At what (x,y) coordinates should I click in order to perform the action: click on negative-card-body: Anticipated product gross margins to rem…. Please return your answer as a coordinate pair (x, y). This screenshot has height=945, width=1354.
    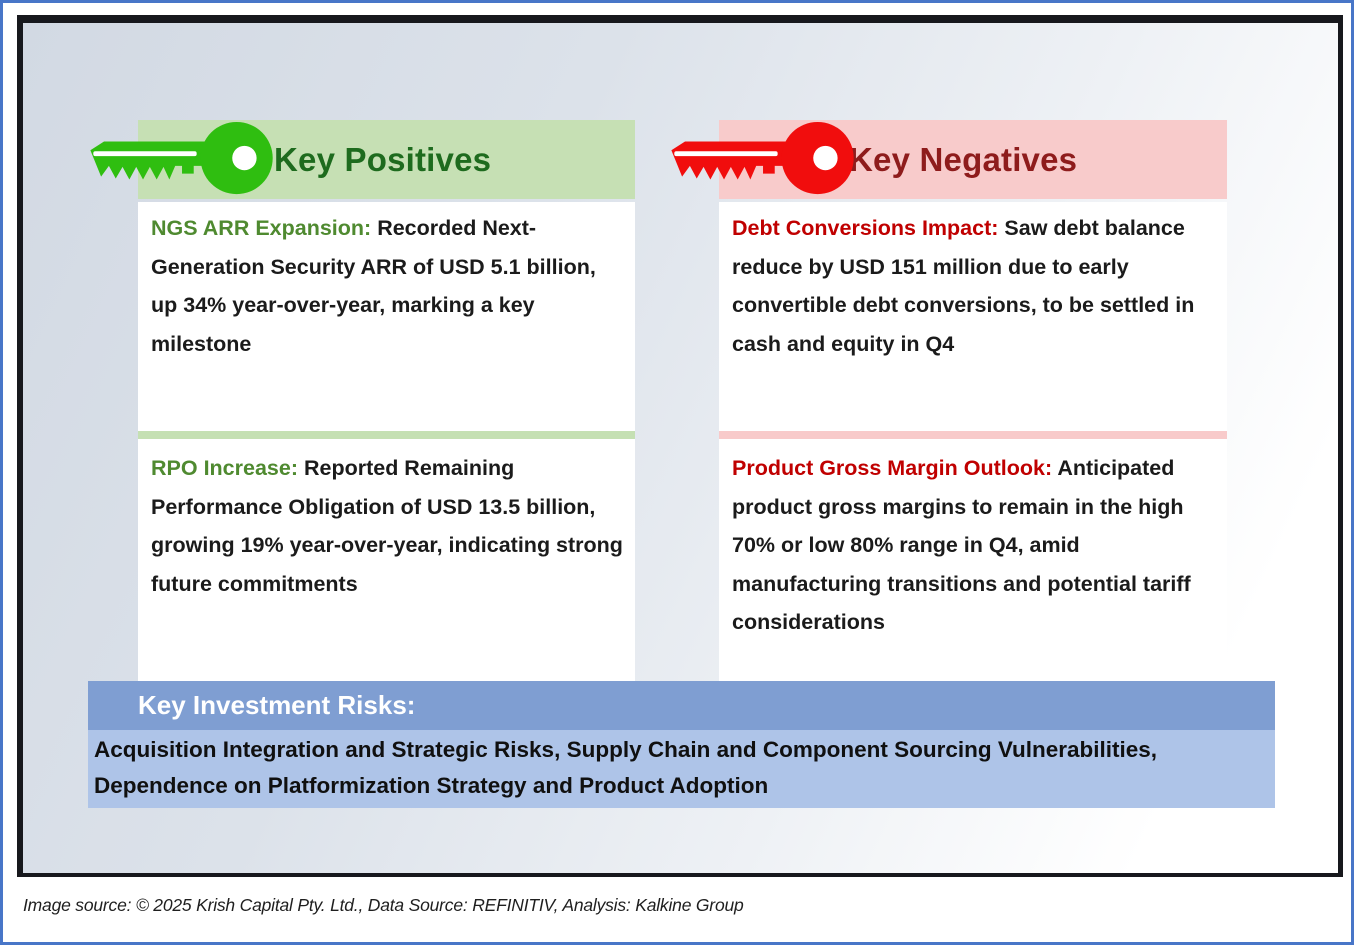
    Looking at the image, I should click on (961, 545).